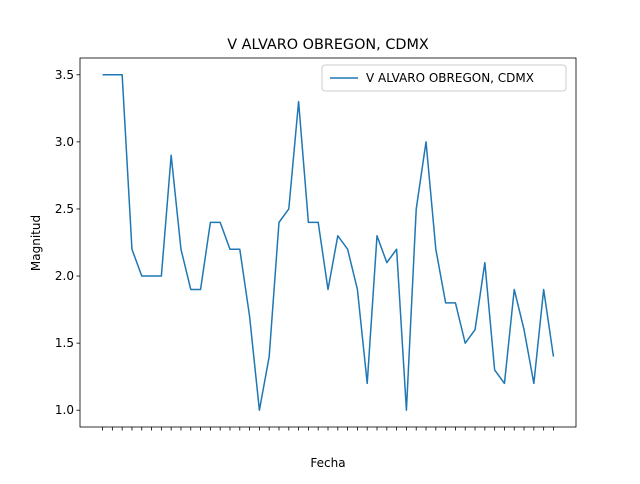 This screenshot has height=484, width=640. Describe the element at coordinates (64, 343) in the screenshot. I see `y-tick-label: 1.5` at that location.